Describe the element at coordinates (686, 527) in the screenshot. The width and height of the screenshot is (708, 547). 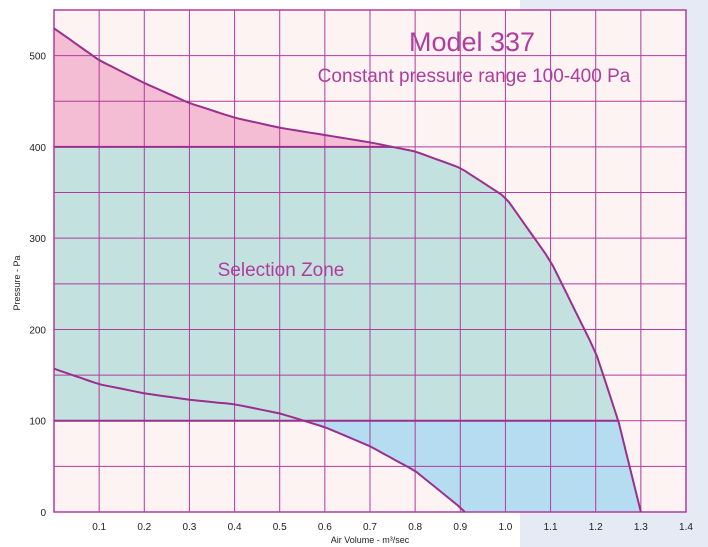
I see `x-tick-label: 1.4` at that location.